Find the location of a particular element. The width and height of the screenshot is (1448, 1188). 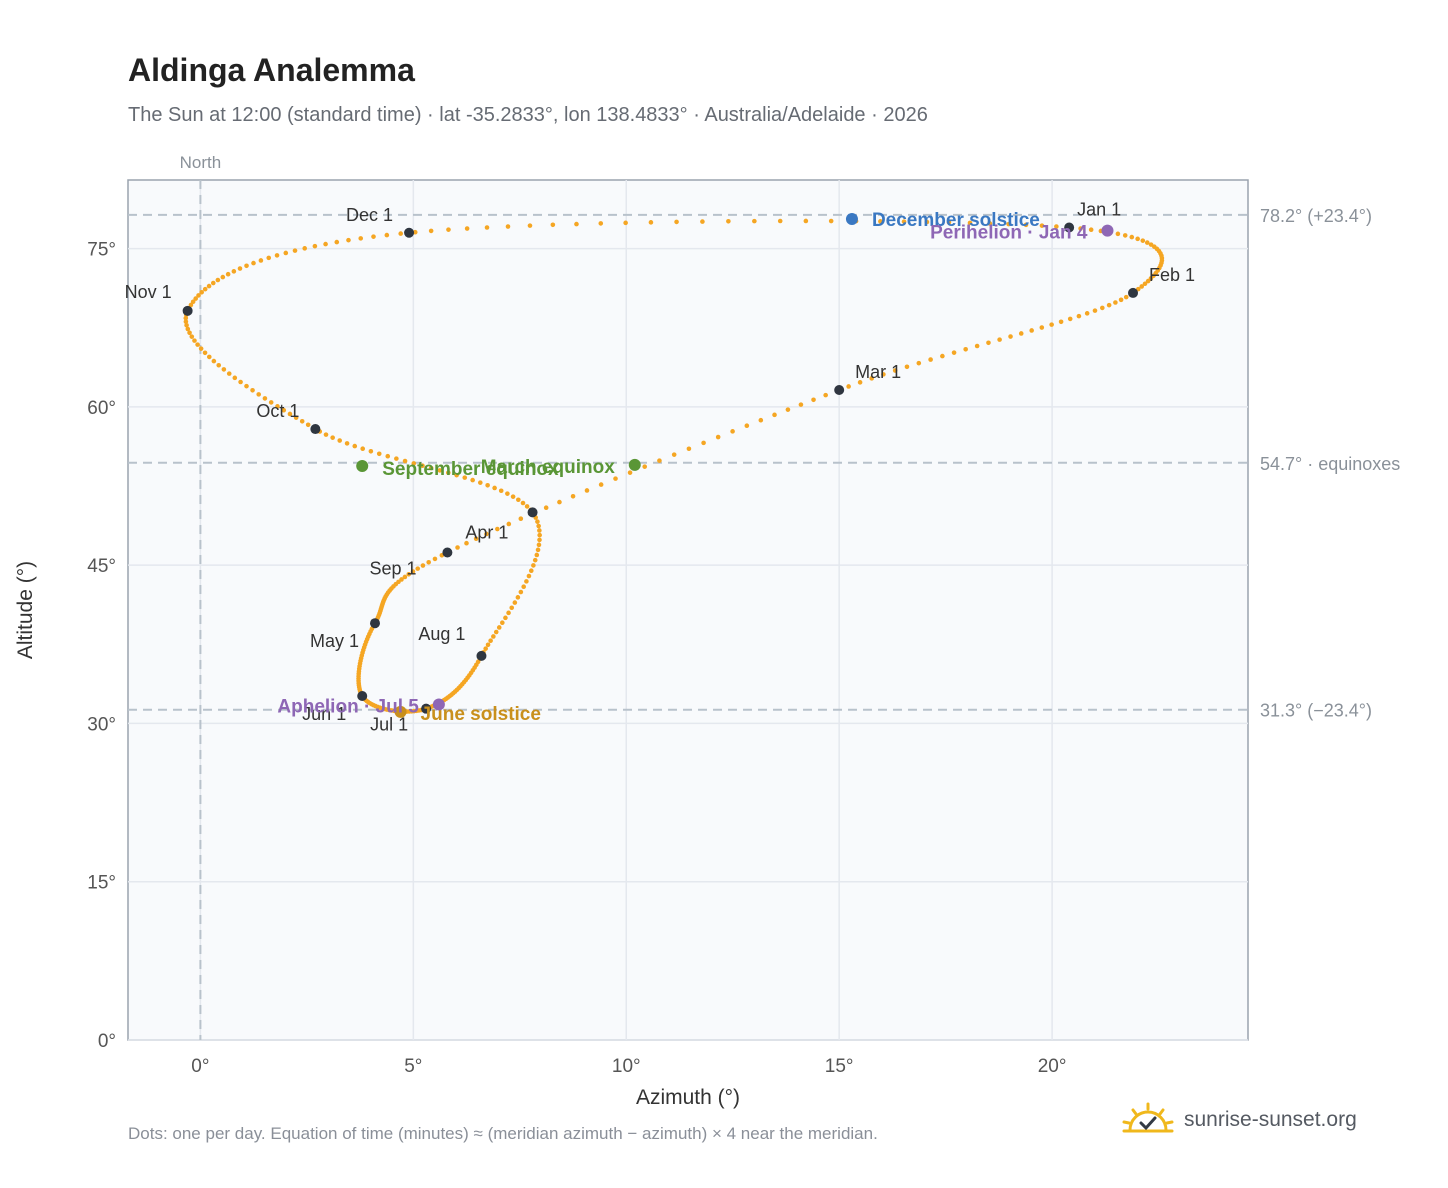

month-label: Sep 1 is located at coordinates (393, 568).